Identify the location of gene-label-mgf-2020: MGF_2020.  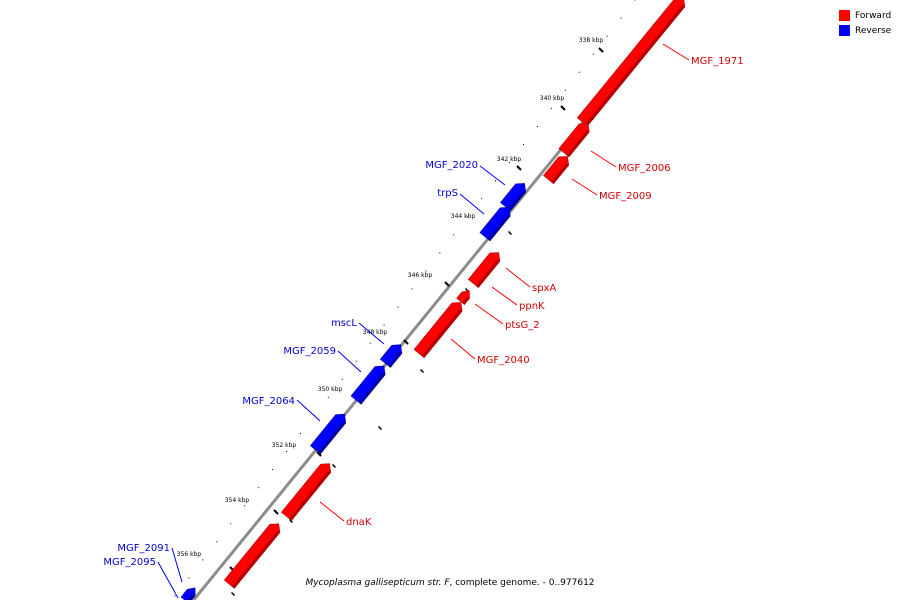
(451, 165).